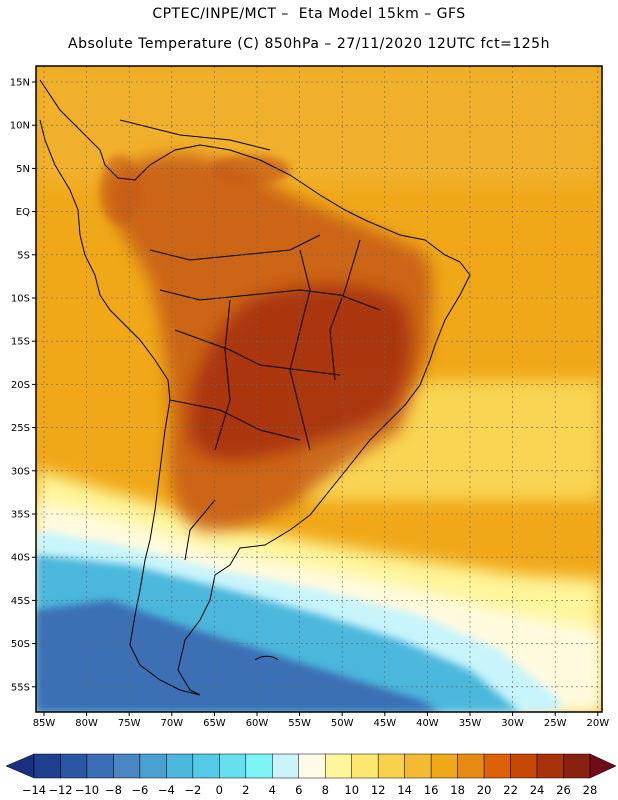  What do you see at coordinates (457, 790) in the screenshot?
I see `colorbar-label: 18` at bounding box center [457, 790].